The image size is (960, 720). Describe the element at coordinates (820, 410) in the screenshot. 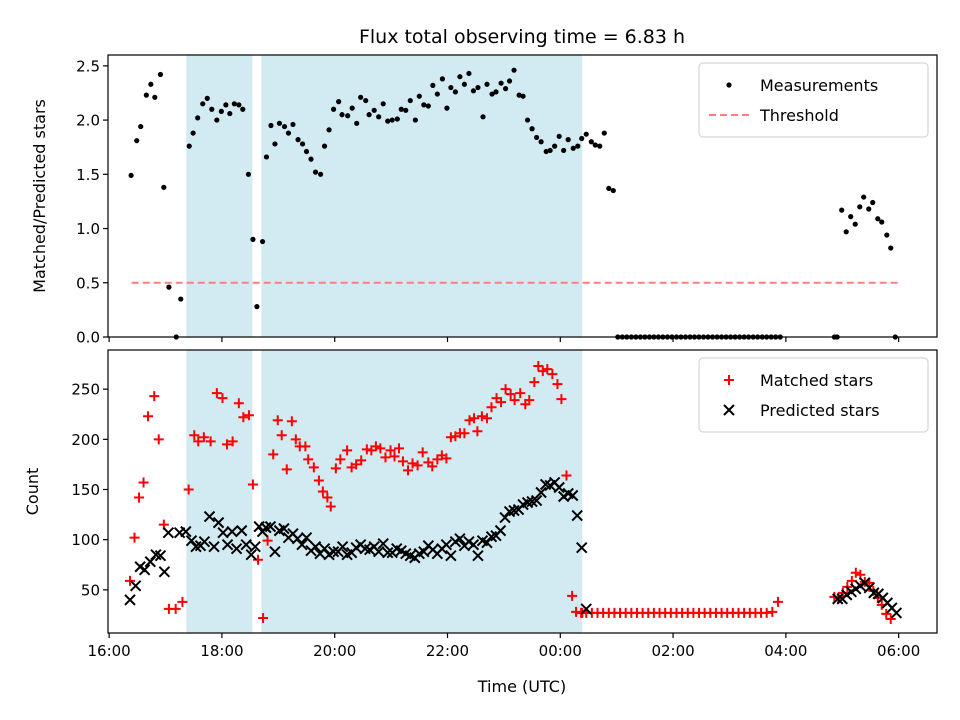

I see `legend-label: Predicted stars` at that location.